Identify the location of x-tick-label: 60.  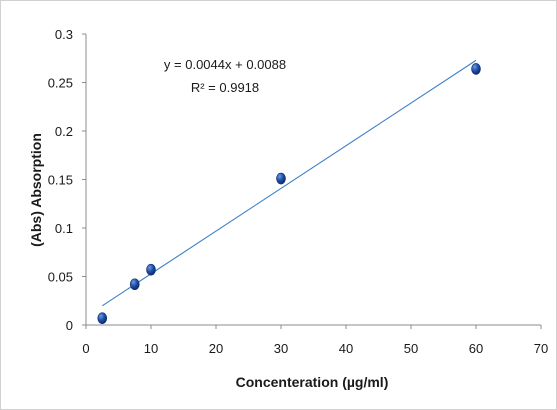
(476, 348).